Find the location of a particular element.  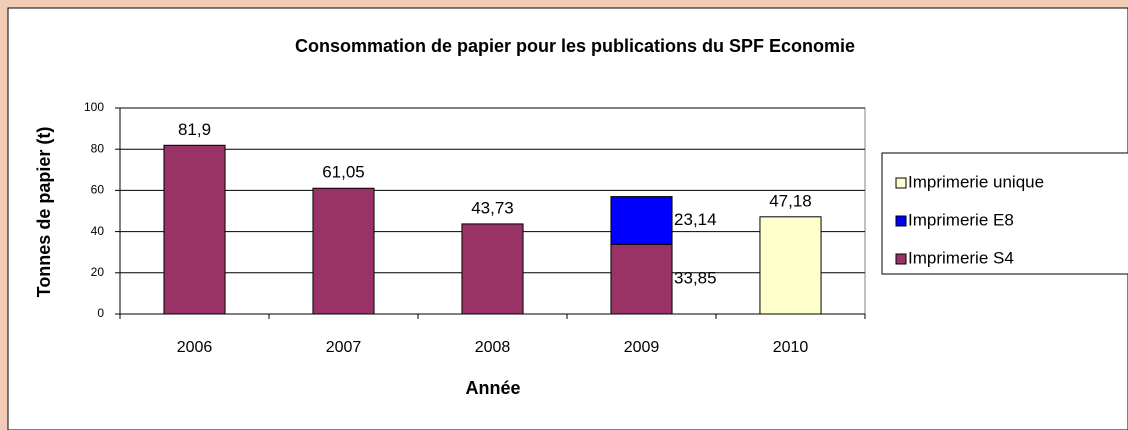

data-label: 47,18 is located at coordinates (790, 200).